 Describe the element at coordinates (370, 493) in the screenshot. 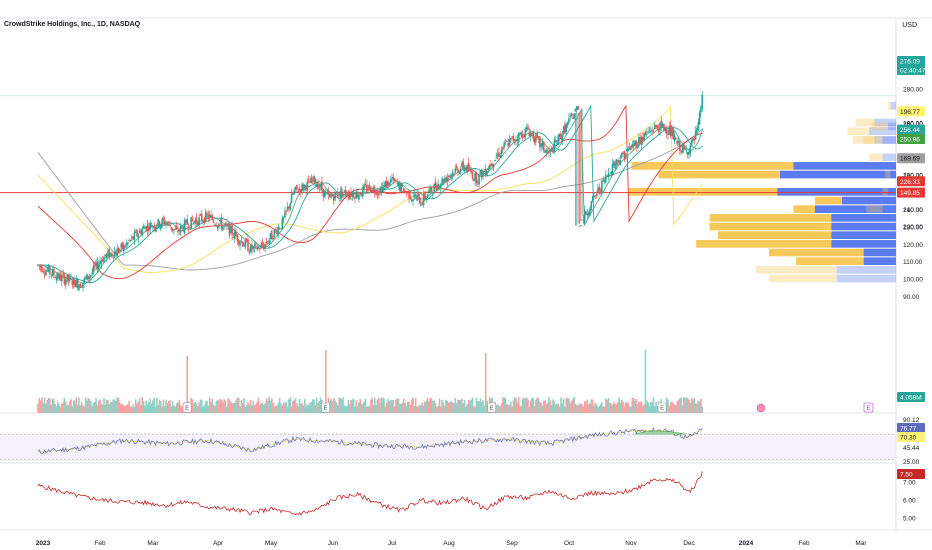

I see `lower-indicator-line` at that location.